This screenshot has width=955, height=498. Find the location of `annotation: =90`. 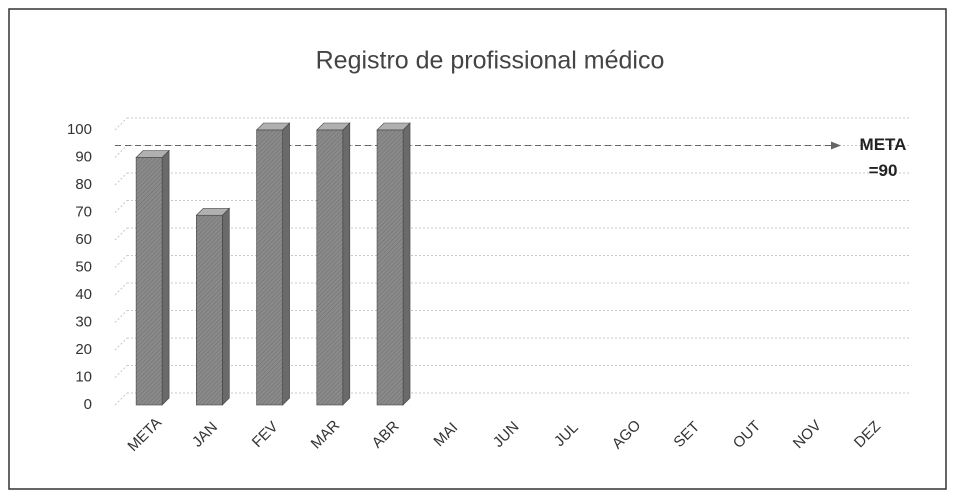

annotation: =90 is located at coordinates (883, 170).